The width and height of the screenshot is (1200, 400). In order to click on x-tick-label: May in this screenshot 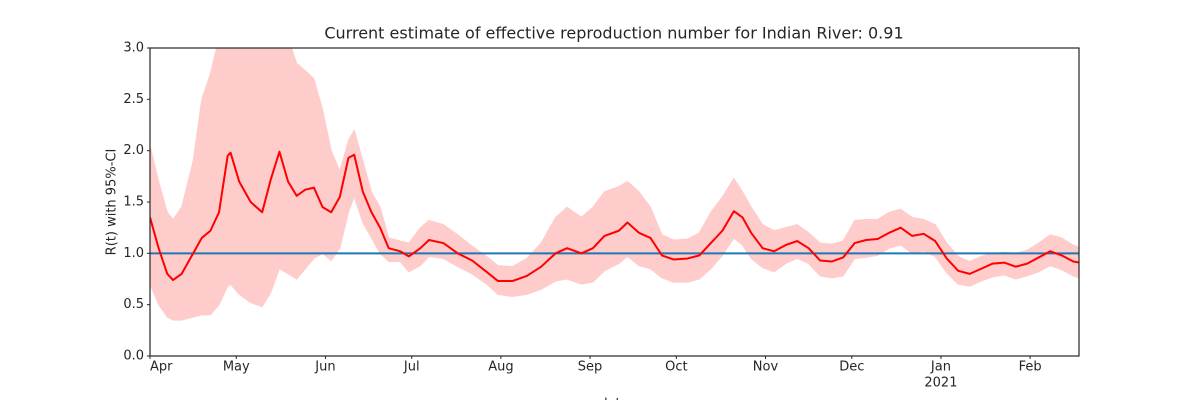, I will do `click(236, 367)`.